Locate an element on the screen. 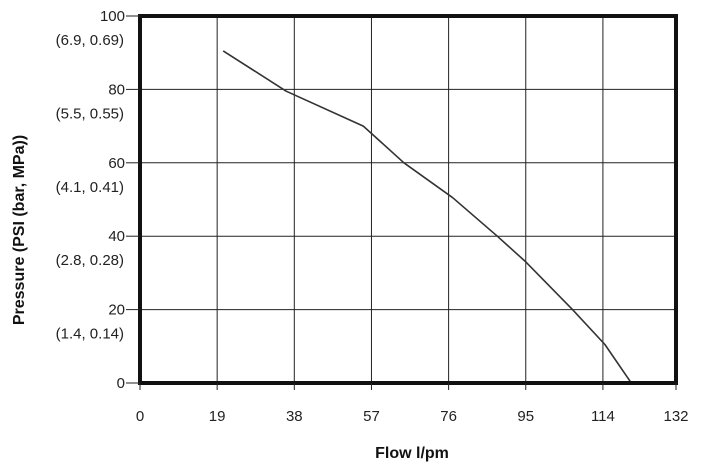 The image size is (705, 465). y-axis-title: Pressure (PSI (bar, MPa)) is located at coordinates (19, 230).